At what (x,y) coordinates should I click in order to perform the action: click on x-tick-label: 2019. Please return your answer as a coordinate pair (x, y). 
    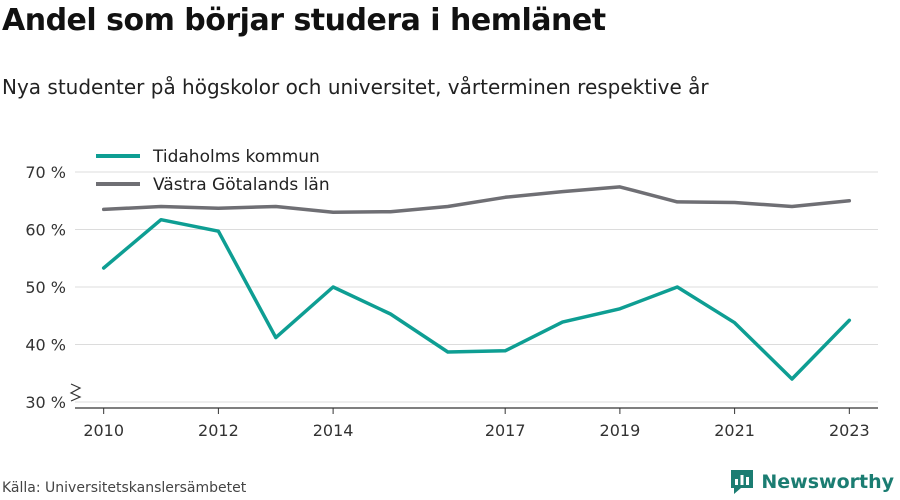
    Looking at the image, I should click on (620, 430).